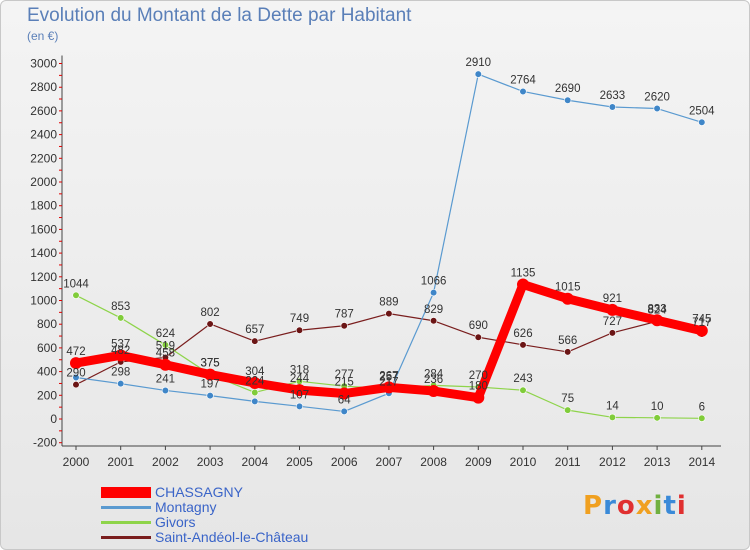 Image resolution: width=750 pixels, height=550 pixels. Describe the element at coordinates (567, 399) in the screenshot. I see `data-label-givors: 75` at that location.